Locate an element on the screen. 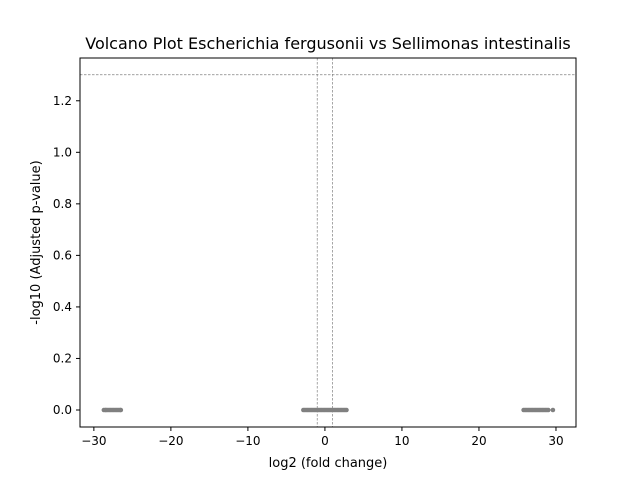  x-axis-ticks: −30 −20 −10 0 10 20 30 is located at coordinates (322, 437).